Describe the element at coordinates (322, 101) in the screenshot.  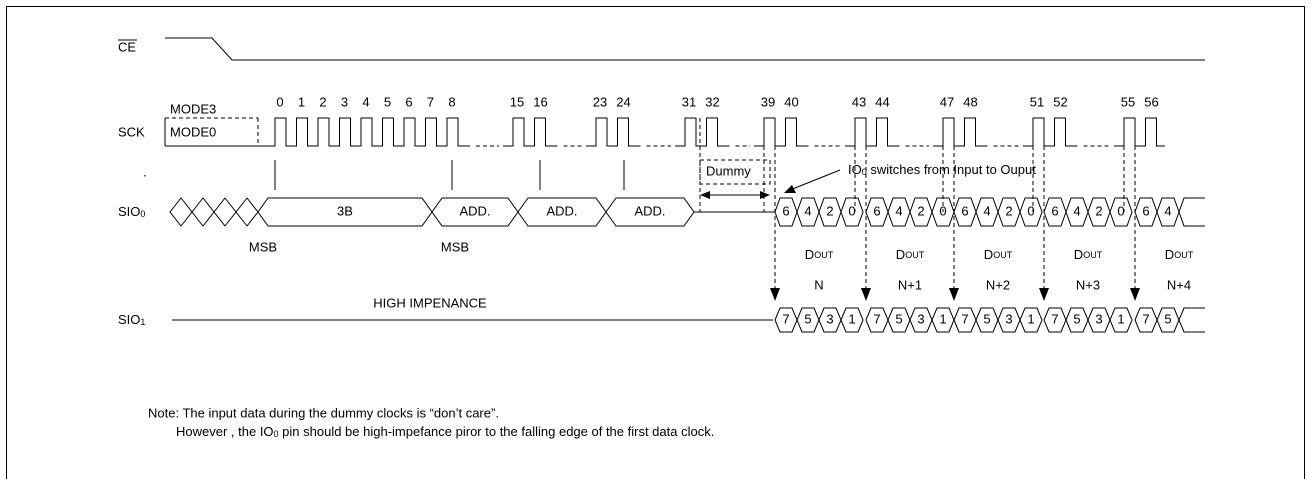
I see `clock-number: 2` at that location.